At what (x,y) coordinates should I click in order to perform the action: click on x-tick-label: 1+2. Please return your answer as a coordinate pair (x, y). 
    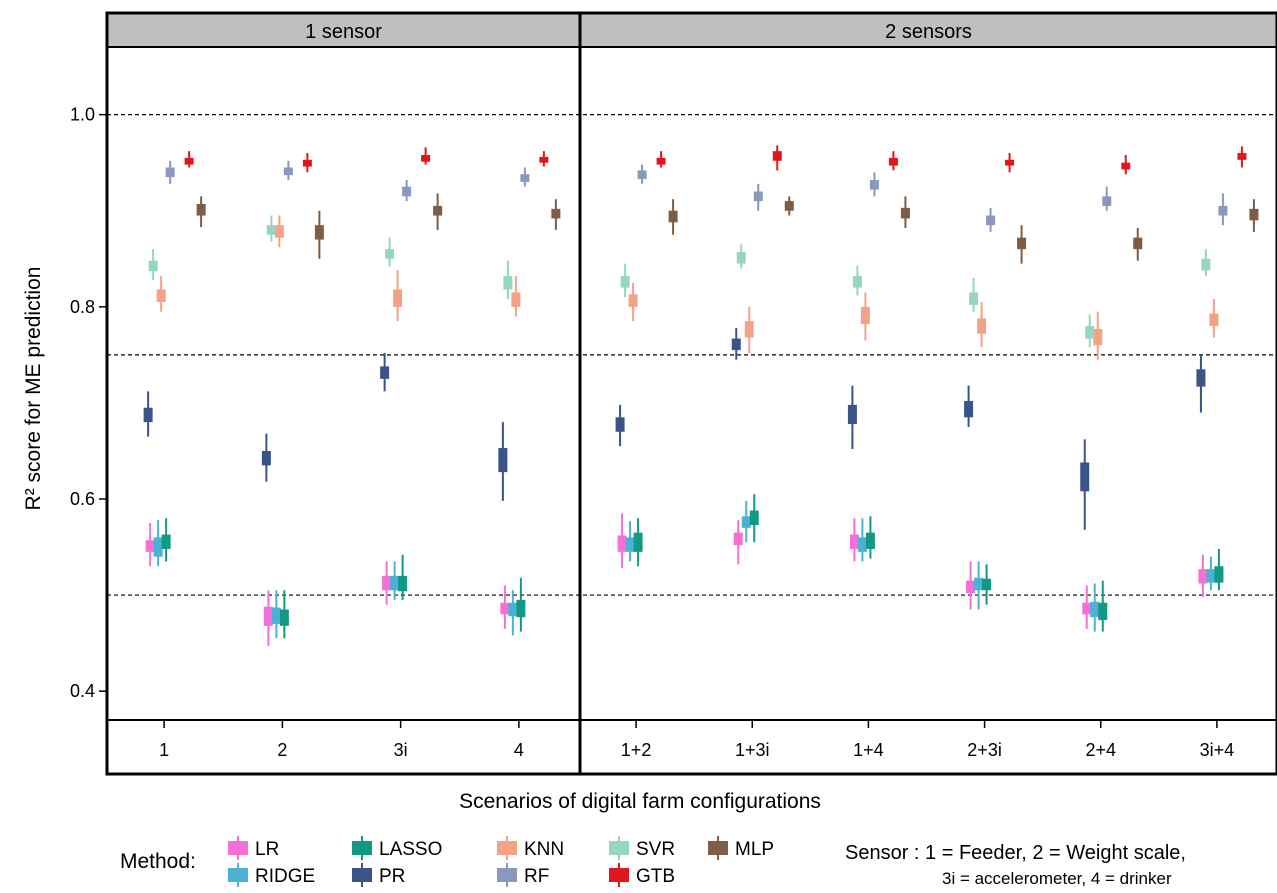
    Looking at the image, I should click on (636, 750).